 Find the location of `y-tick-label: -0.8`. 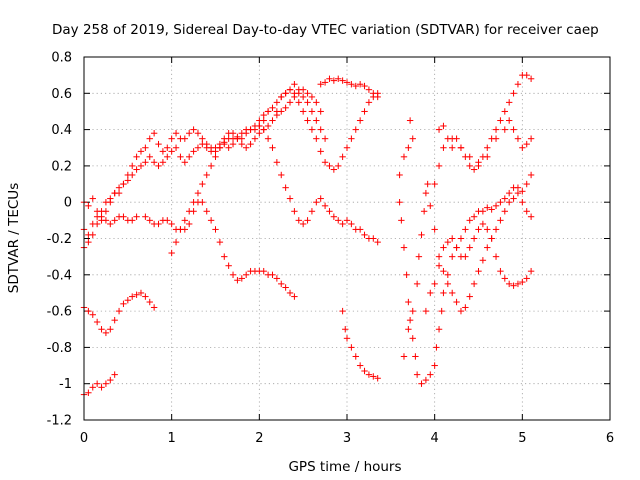

y-tick-label: -0.8 is located at coordinates (59, 348).